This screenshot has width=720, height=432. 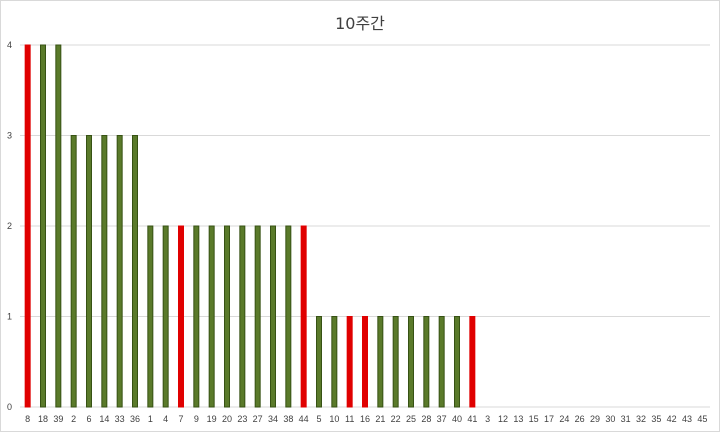 I want to click on x-tick-label: 45, so click(x=702, y=419).